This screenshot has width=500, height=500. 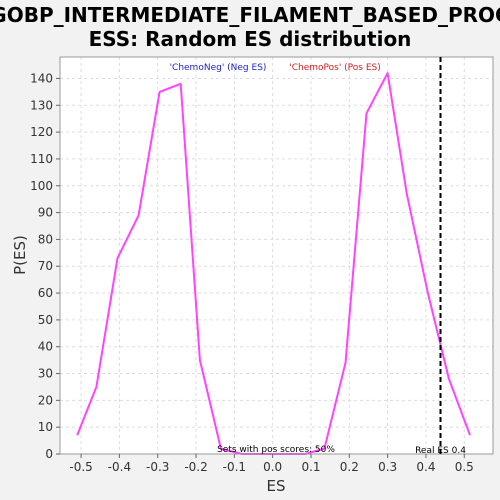 What do you see at coordinates (387, 467) in the screenshot?
I see `x-tick-label: 0.3` at bounding box center [387, 467].